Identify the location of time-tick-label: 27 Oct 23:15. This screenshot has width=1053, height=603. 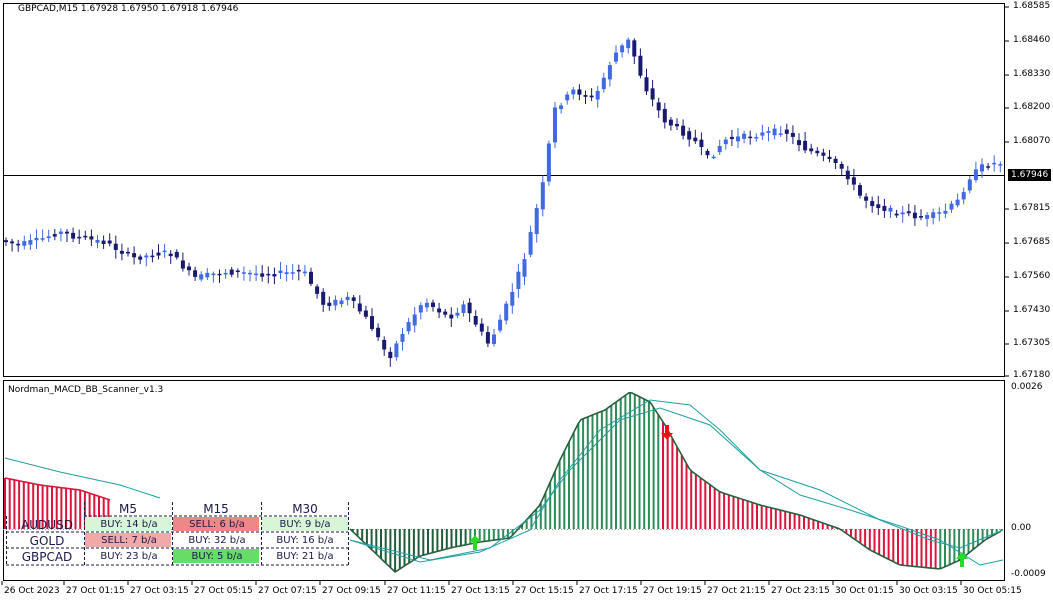
(800, 591).